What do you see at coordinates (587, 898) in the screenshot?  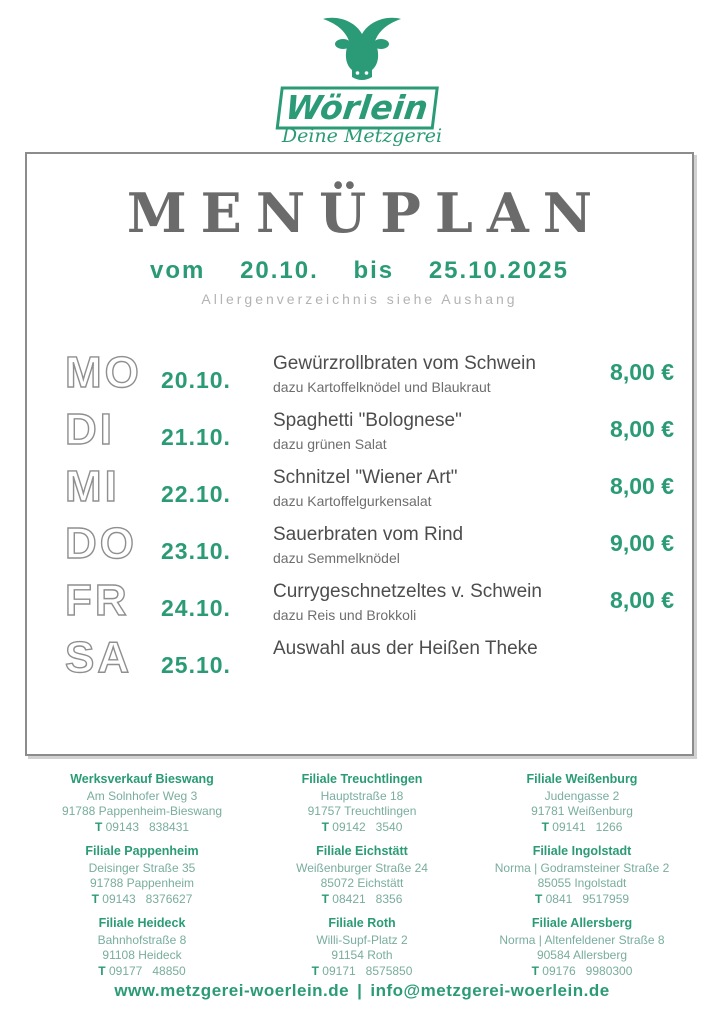 I see `phone-number: 0841 9517959` at bounding box center [587, 898].